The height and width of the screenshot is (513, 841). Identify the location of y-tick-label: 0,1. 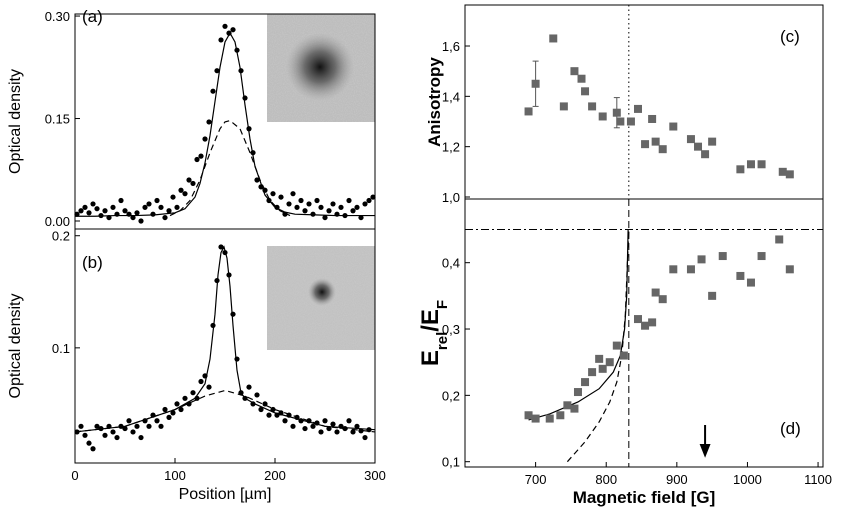
(451, 462).